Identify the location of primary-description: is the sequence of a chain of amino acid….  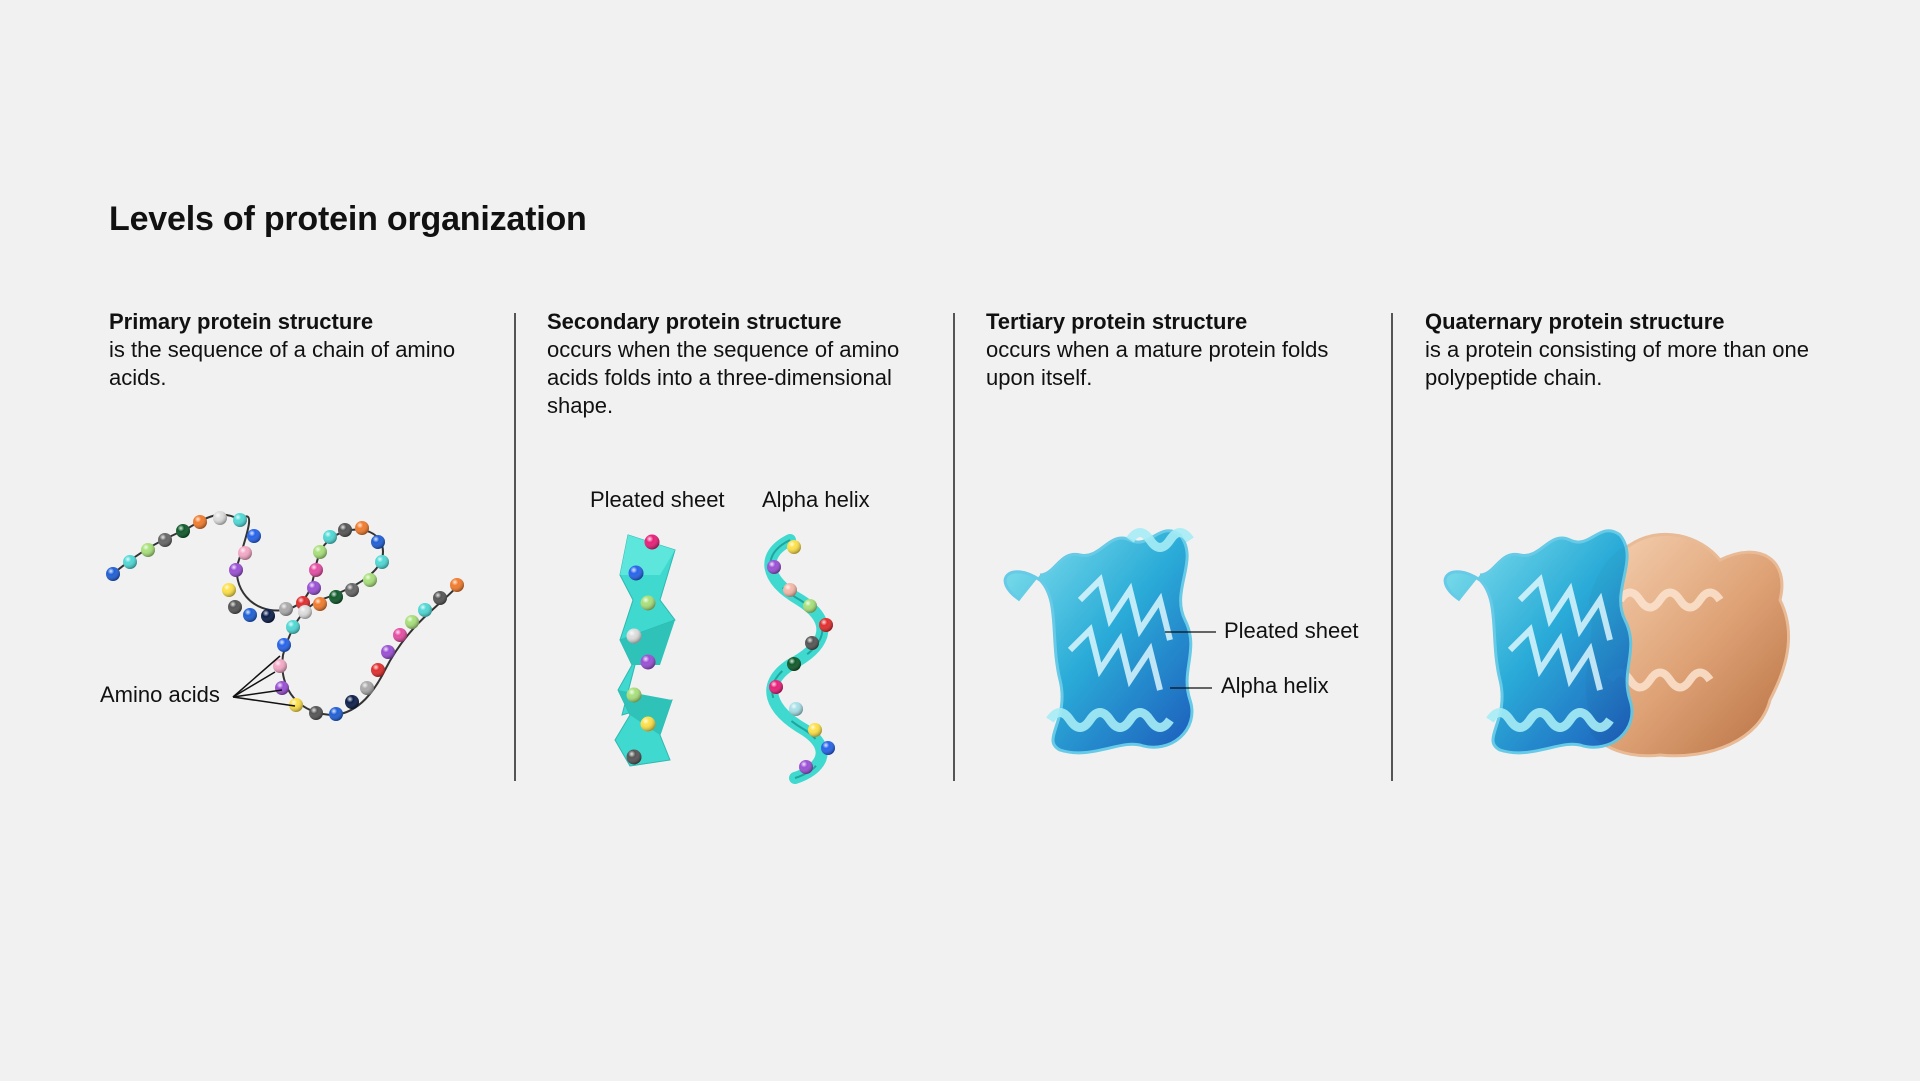
(282, 363).